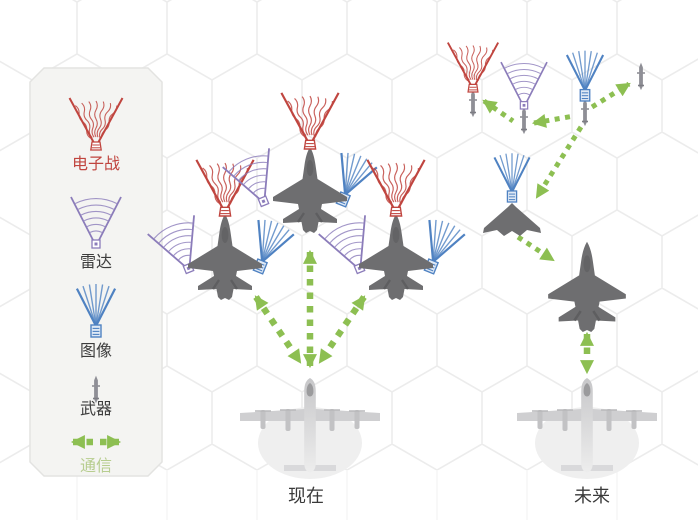 This screenshot has width=698, height=520. I want to click on comm-link-drone-to-fighter, so click(535, 248).